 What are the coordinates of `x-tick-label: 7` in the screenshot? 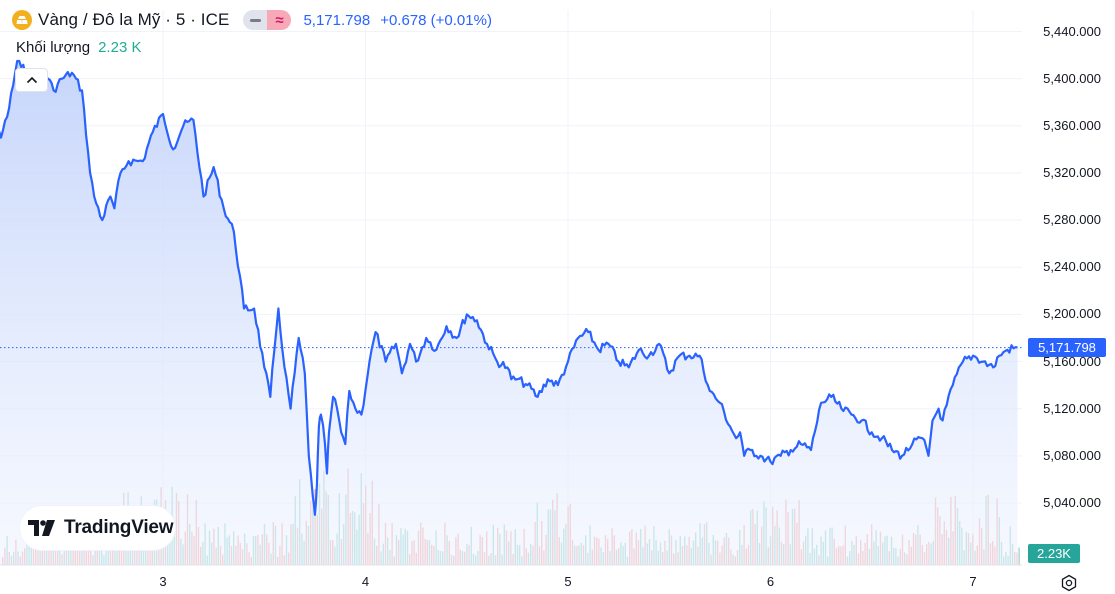 It's located at (973, 581).